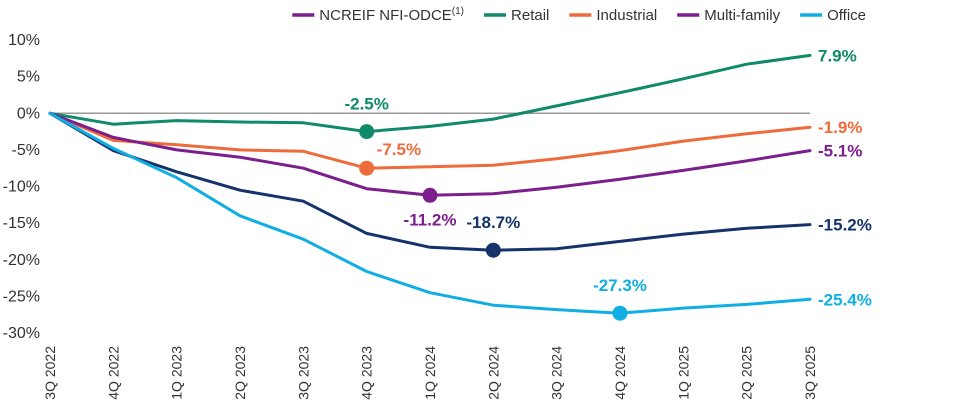 The image size is (966, 403). Describe the element at coordinates (366, 104) in the screenshot. I see `marker-label-retail: -2.5%` at that location.